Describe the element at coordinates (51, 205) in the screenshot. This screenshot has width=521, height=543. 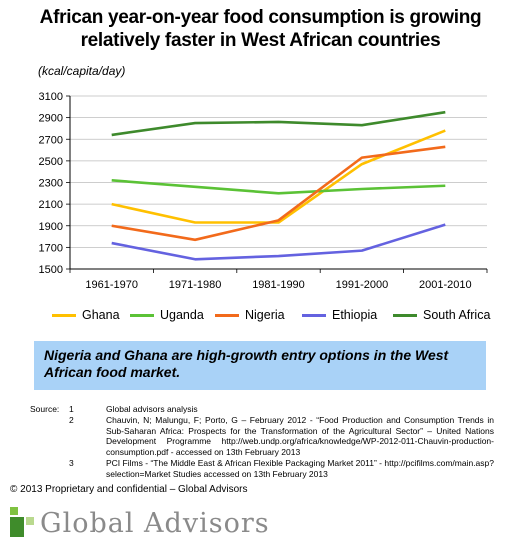
I see `y-tick-label: 2100` at that location.